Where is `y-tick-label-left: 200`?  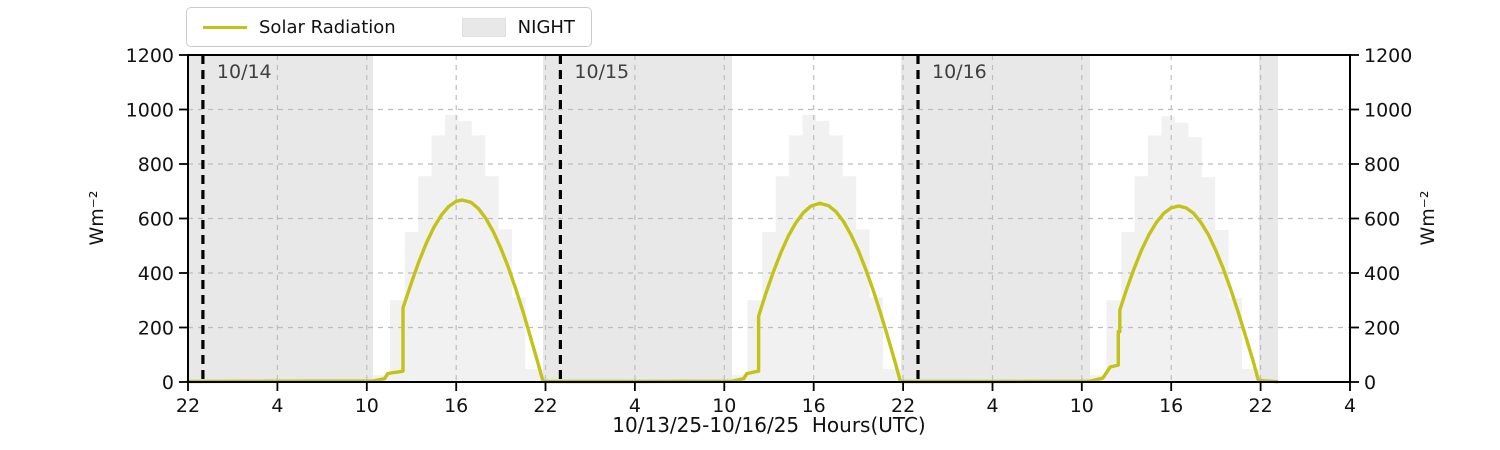 y-tick-label-left: 200 is located at coordinates (156, 329).